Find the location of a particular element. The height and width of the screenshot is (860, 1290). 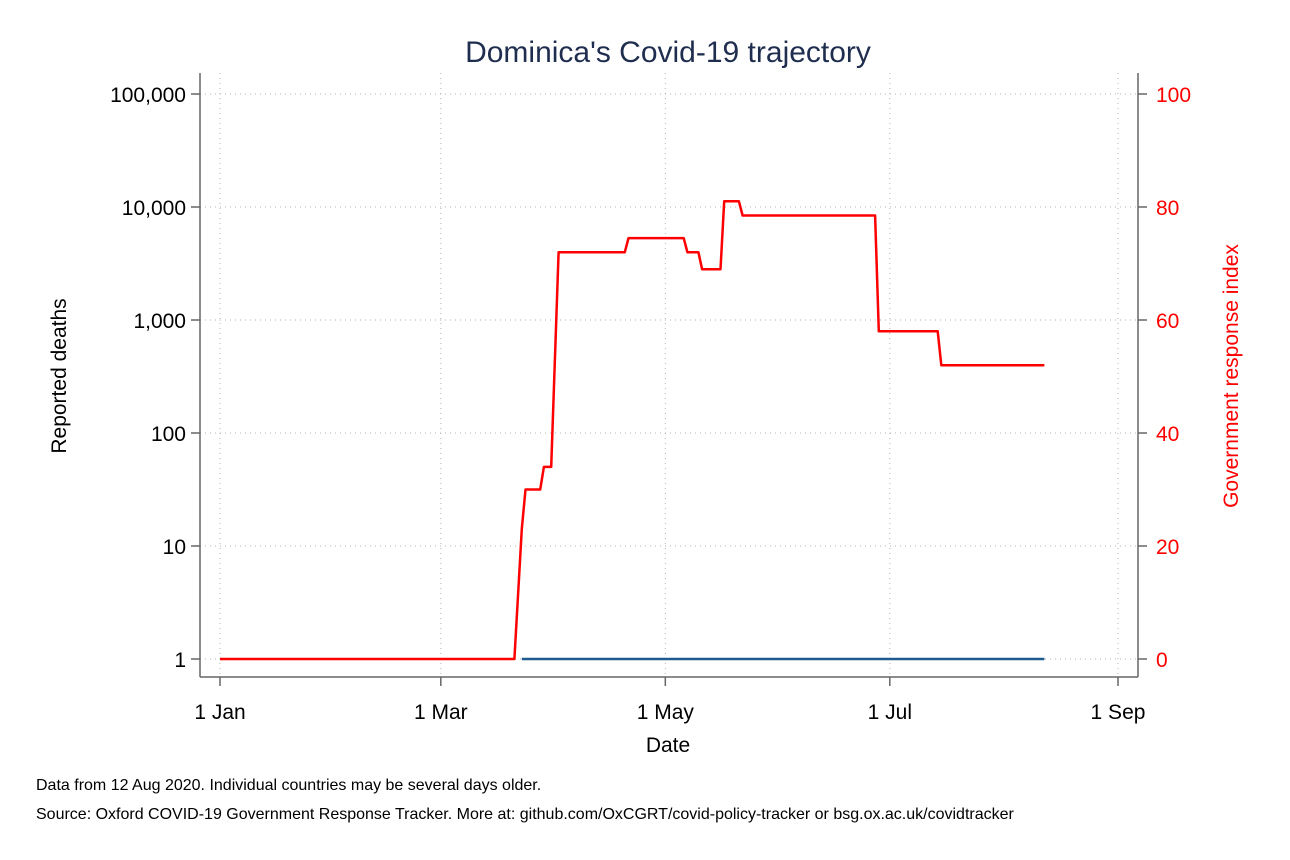

y-tick-label: 100,000 is located at coordinates (148, 95).